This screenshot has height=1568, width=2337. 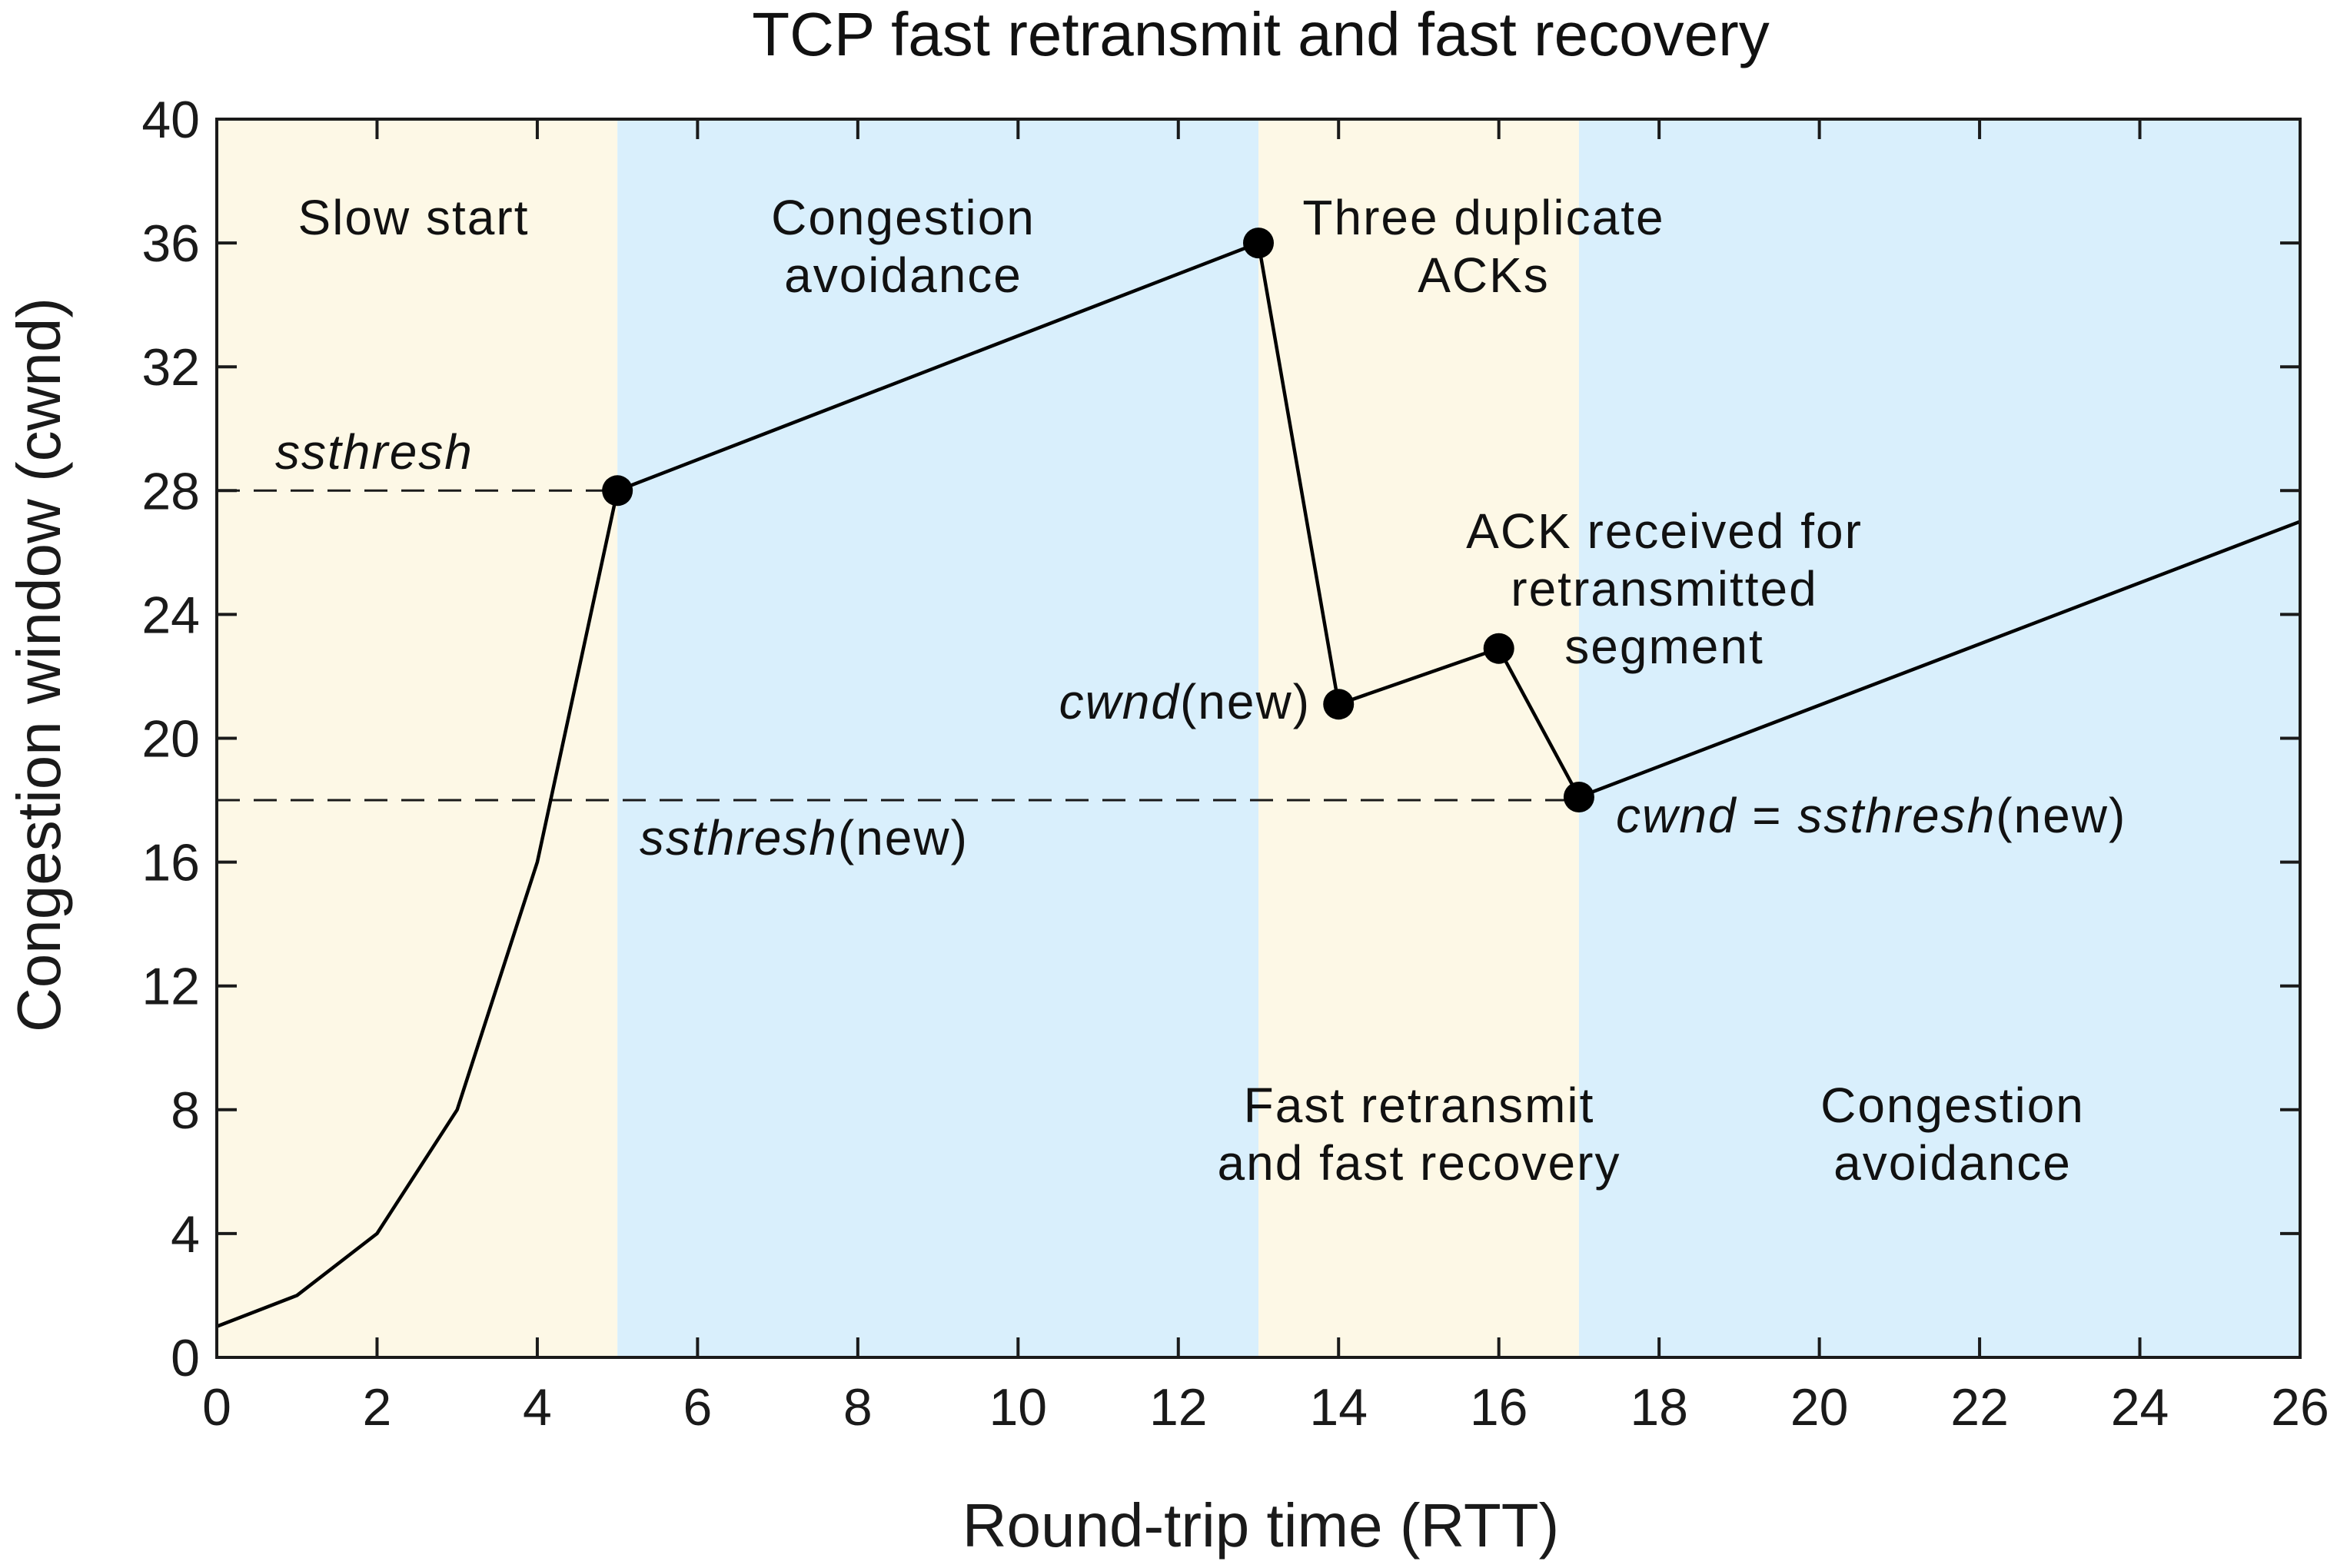 I want to click on annotation-ack-received-line2: retransmitted, so click(x=1664, y=588).